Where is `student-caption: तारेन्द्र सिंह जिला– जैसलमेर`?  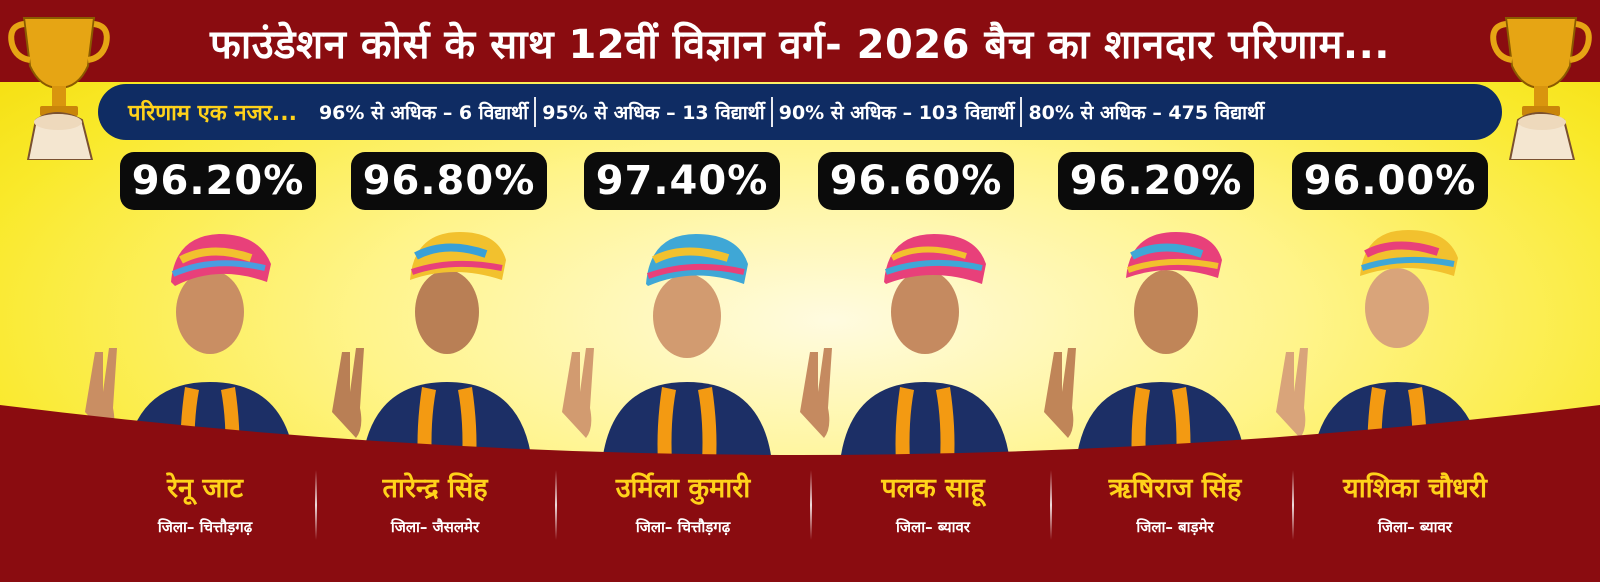 student-caption: तारेन्द्र सिंह जिला– जैसलमेर is located at coordinates (435, 502).